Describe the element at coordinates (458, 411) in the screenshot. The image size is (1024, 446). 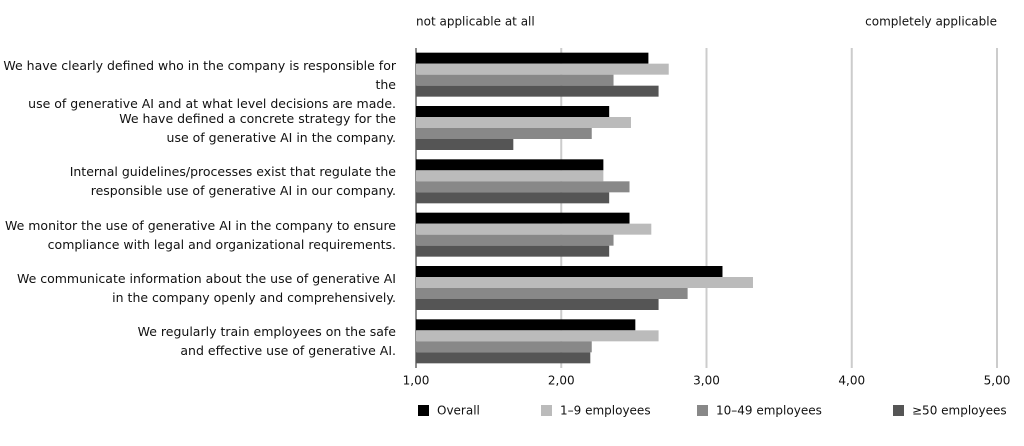
I see `legend-label: Overall` at that location.